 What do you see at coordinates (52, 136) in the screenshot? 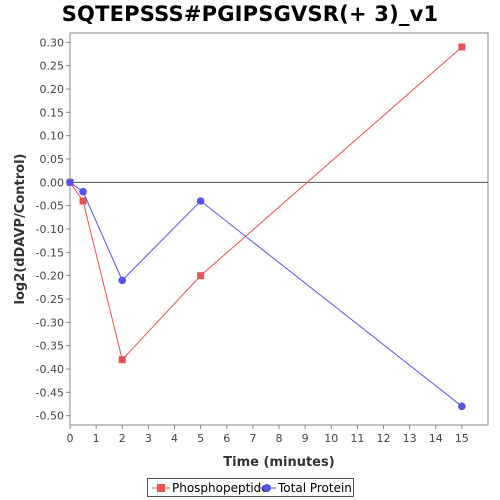
I see `y-tick-label: 0.10` at bounding box center [52, 136].